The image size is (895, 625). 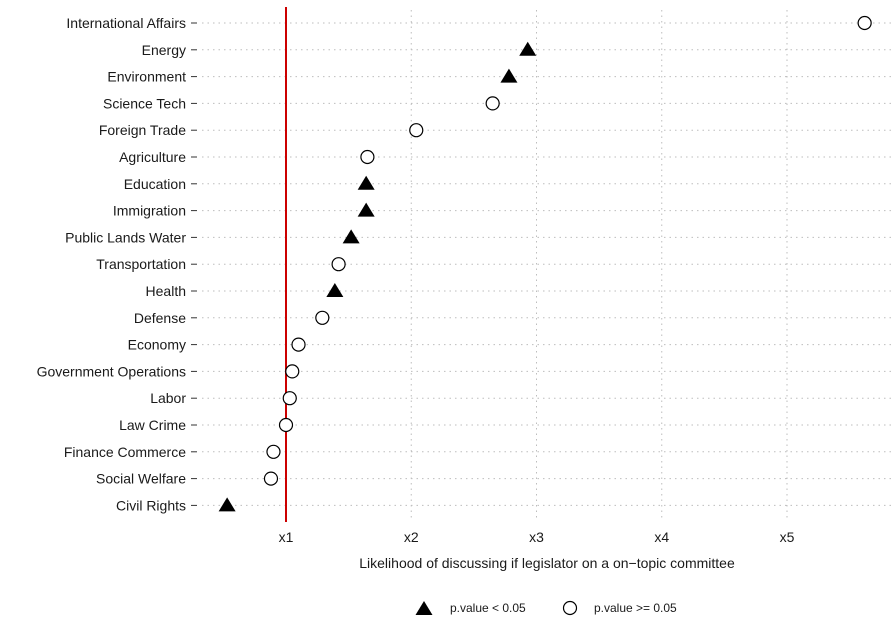 I want to click on x-tick-label: x2, so click(x=411, y=537).